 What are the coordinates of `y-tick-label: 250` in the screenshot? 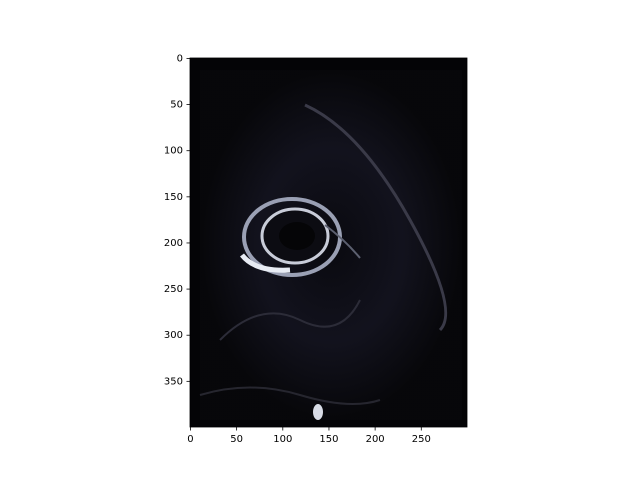 It's located at (173, 289).